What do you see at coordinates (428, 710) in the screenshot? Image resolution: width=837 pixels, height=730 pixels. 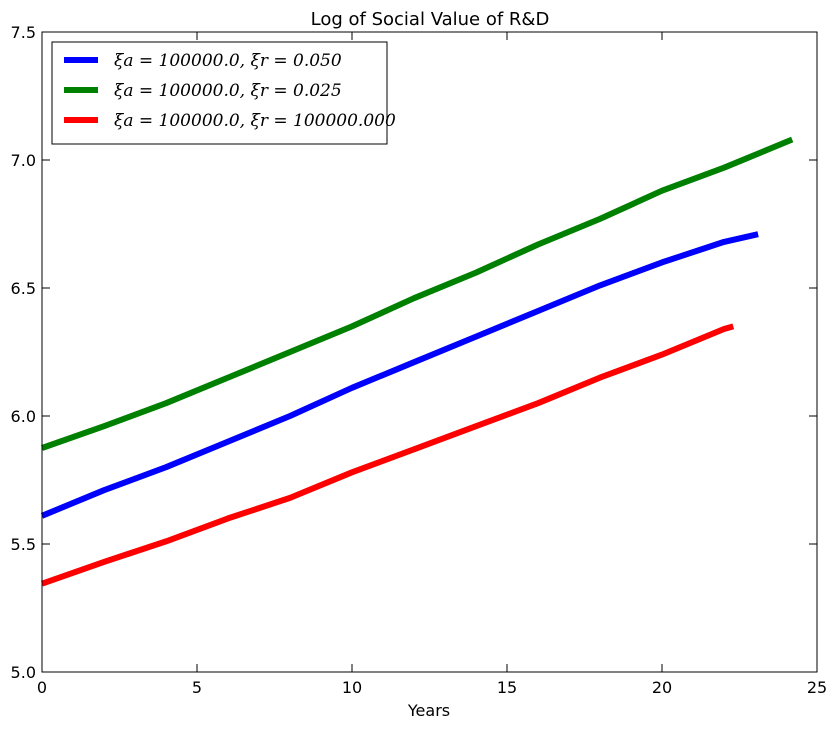 I see `x-axis-label: Years` at bounding box center [428, 710].